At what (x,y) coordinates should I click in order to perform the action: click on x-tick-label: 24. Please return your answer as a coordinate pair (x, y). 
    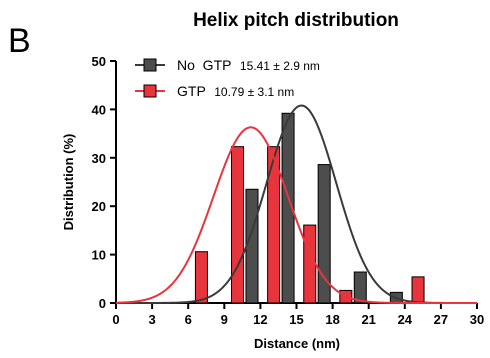
    Looking at the image, I should click on (405, 319).